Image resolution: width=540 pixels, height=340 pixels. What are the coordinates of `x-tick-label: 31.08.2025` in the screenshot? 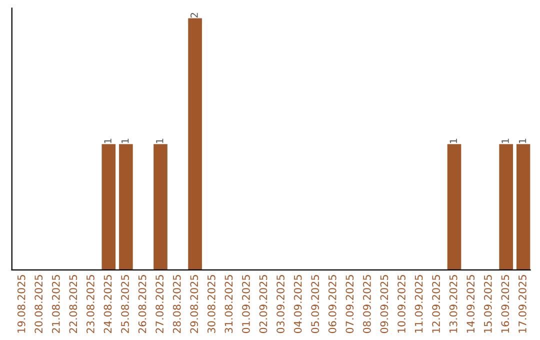 It's located at (228, 304).